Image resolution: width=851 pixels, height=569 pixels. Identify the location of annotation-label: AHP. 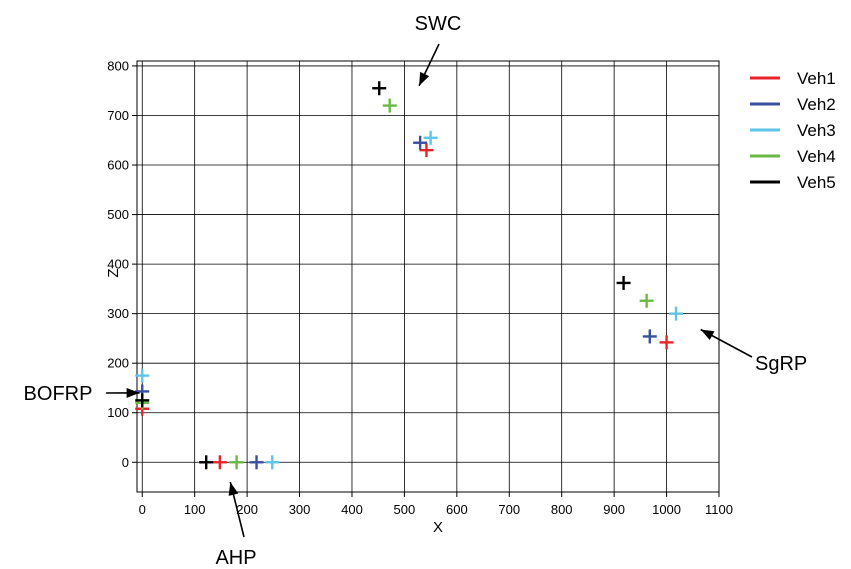
(235, 558).